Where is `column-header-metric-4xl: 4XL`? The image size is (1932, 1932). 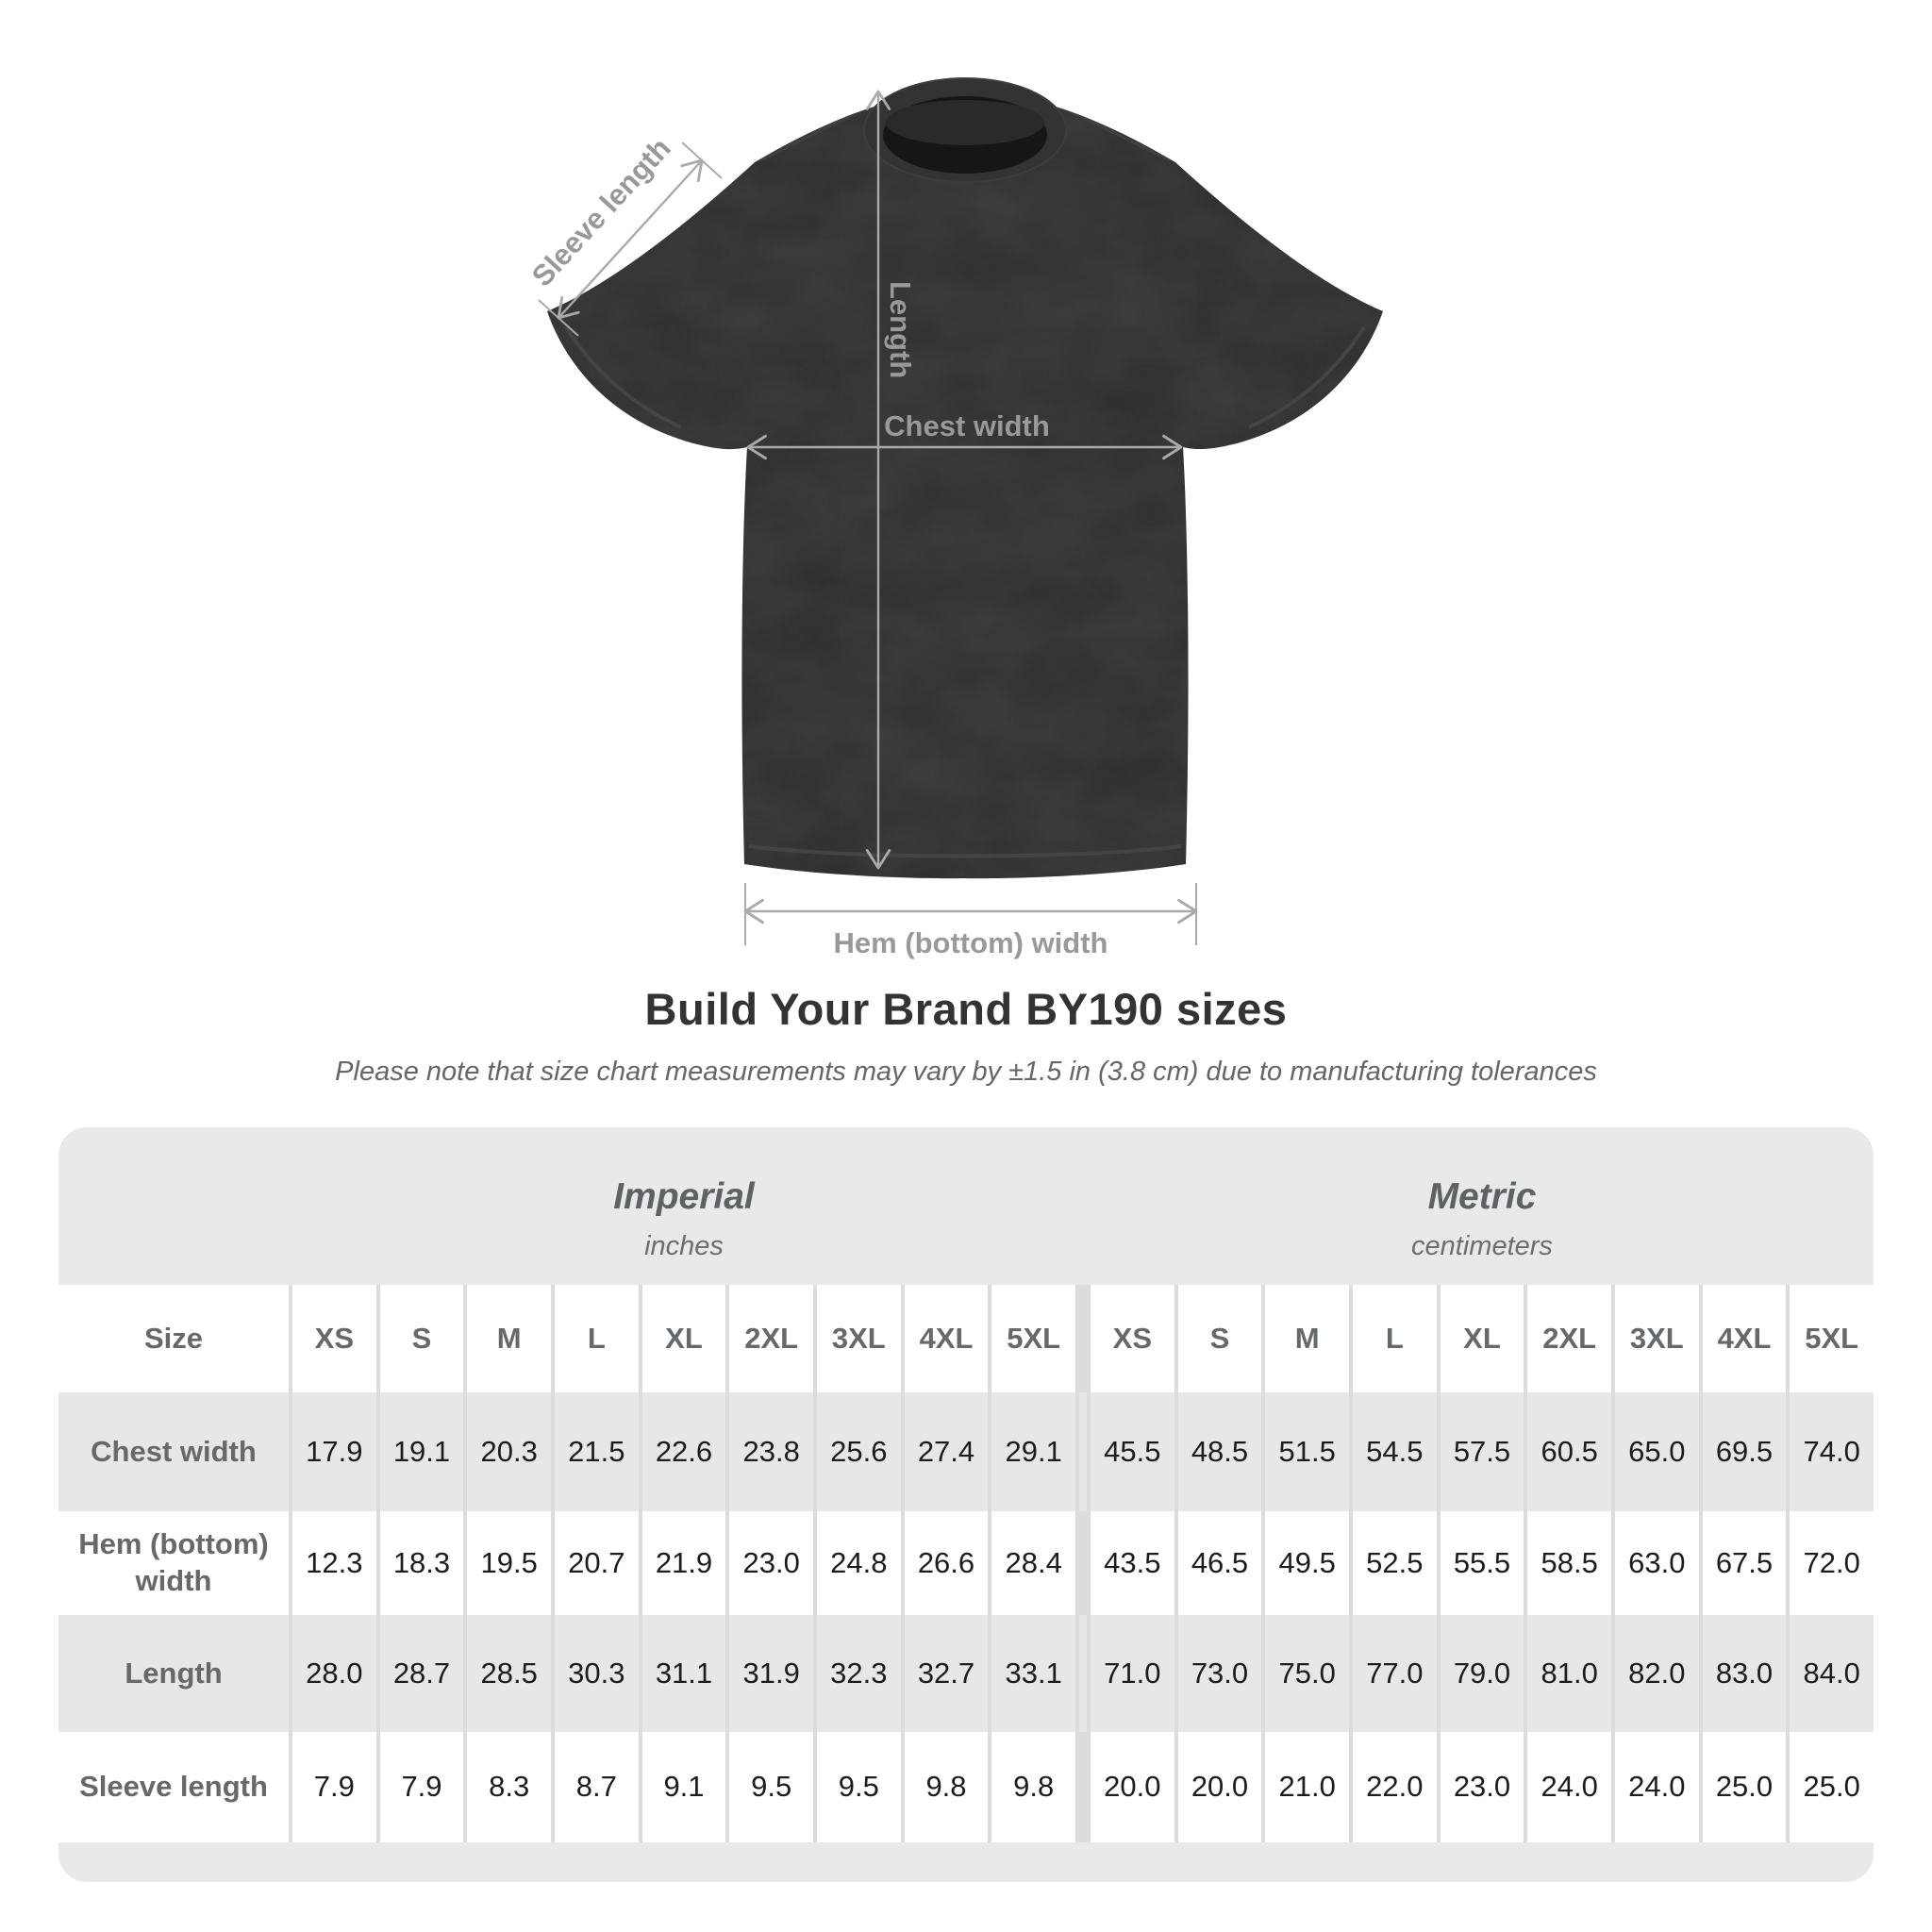 column-header-metric-4xl: 4XL is located at coordinates (1745, 1339).